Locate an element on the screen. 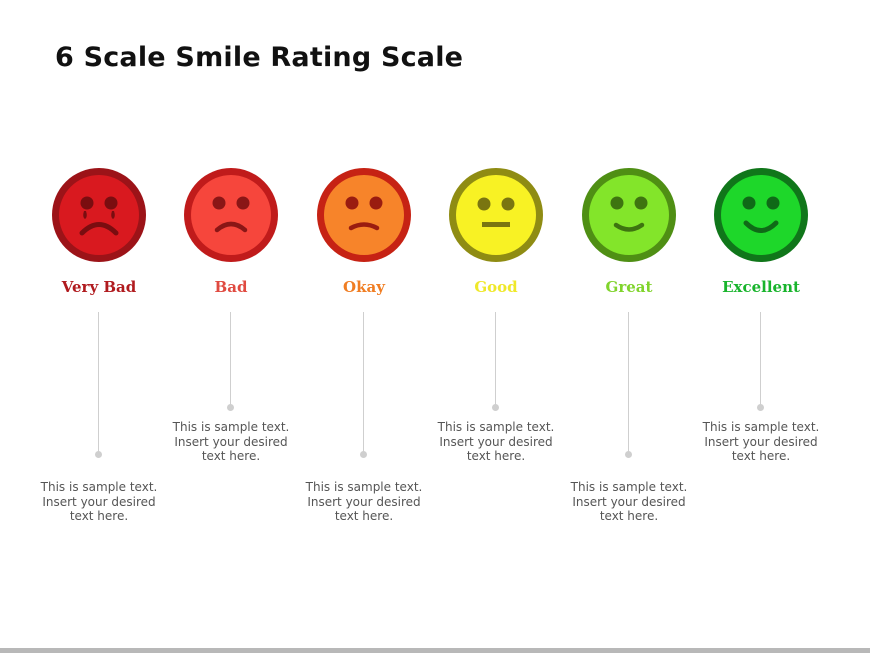 The width and height of the screenshot is (870, 653). big-smile-face-icon is located at coordinates (761, 215).